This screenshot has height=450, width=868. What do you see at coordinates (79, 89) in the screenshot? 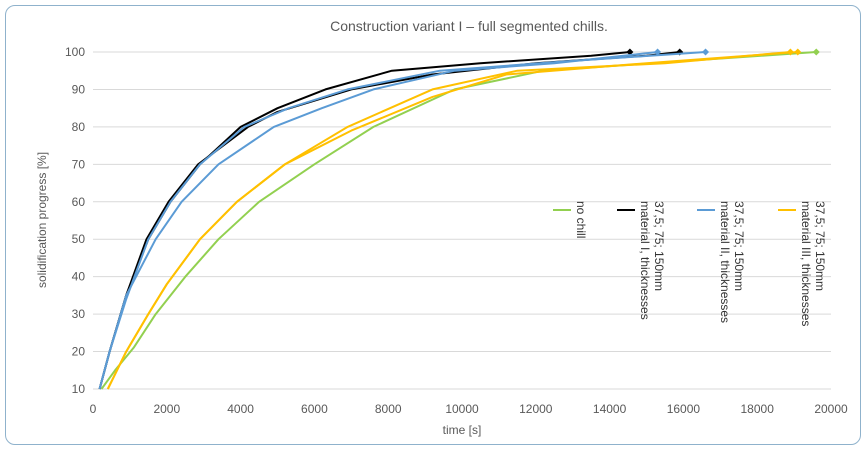
I see `y-tick-label: 90` at bounding box center [79, 89].